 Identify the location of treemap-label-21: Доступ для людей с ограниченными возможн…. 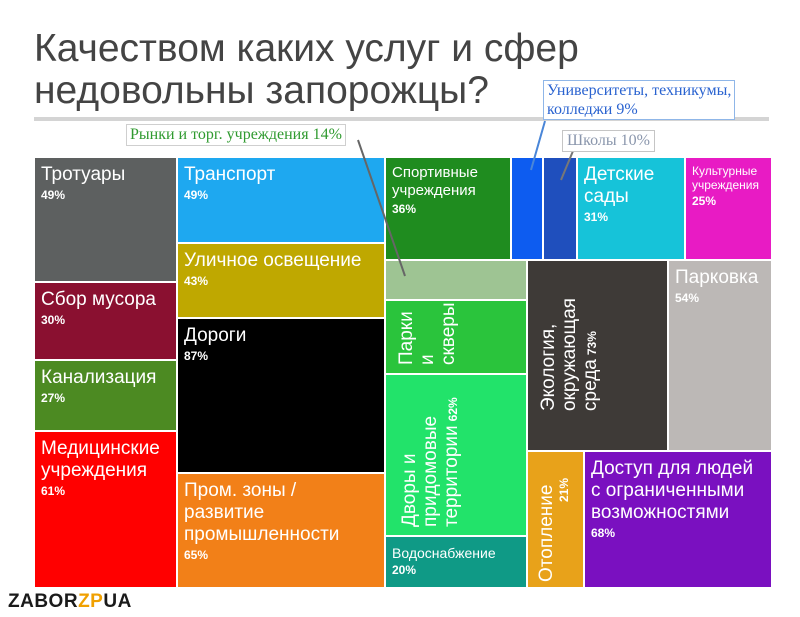
(679, 499).